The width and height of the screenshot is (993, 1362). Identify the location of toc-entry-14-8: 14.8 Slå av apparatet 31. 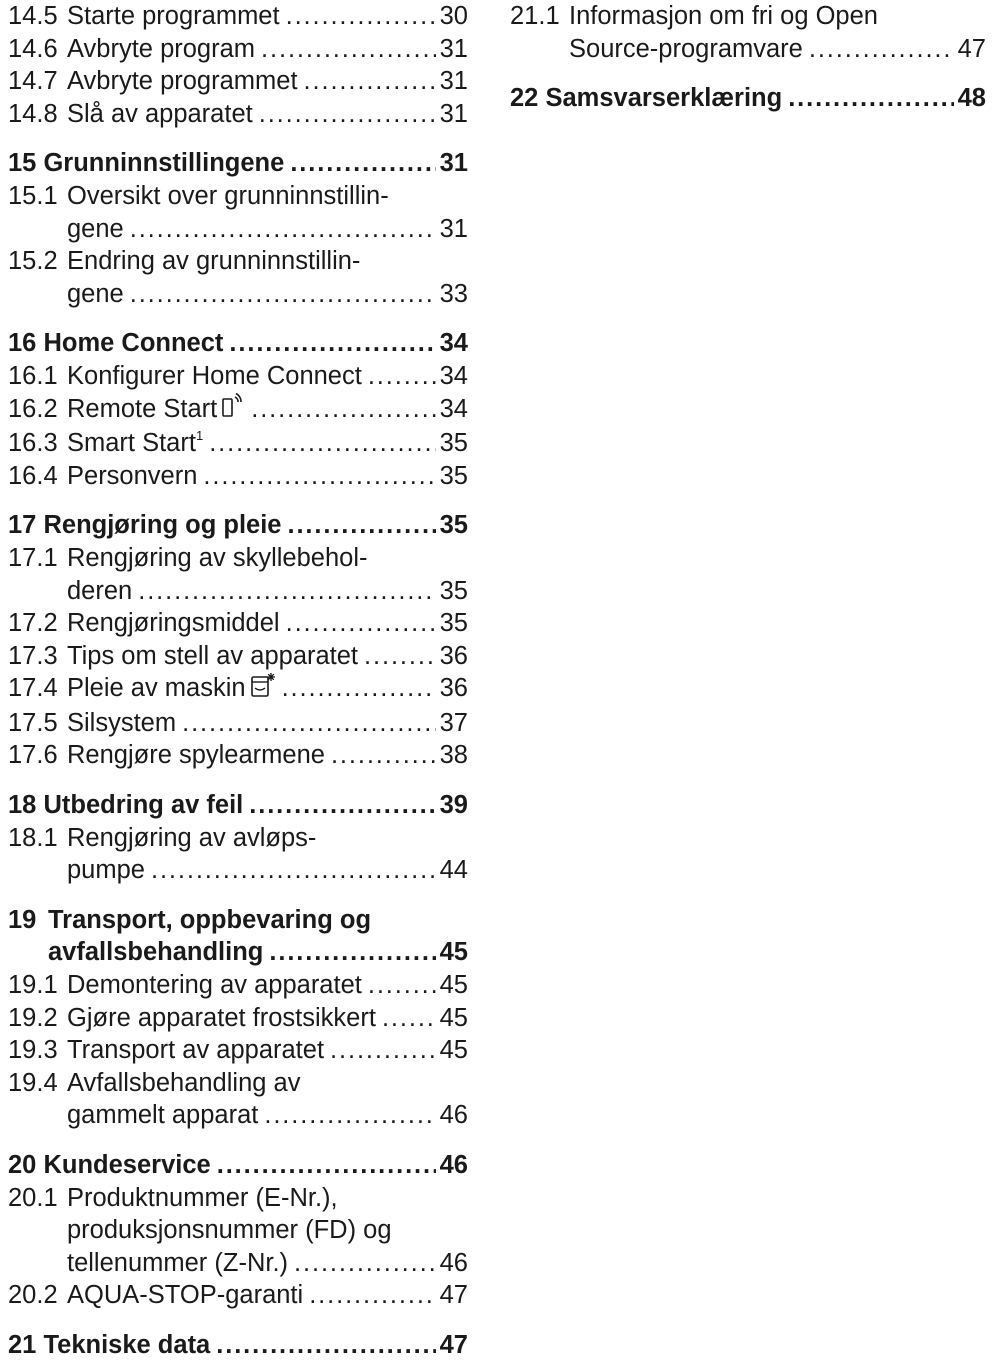
(238, 114).